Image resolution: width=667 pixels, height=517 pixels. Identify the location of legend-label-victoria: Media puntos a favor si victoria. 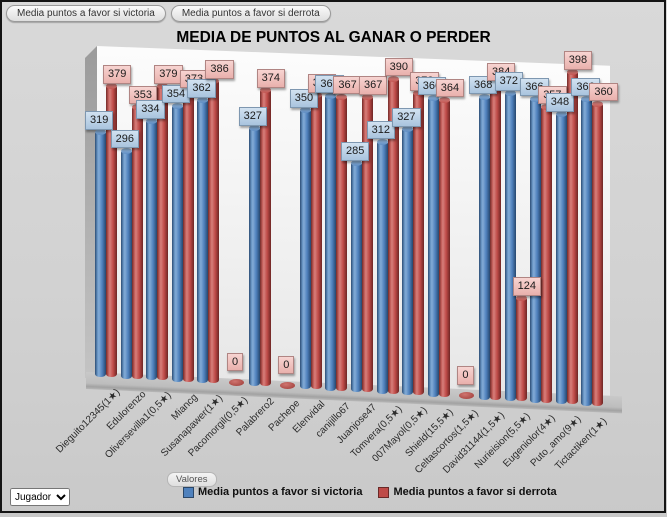
(280, 492).